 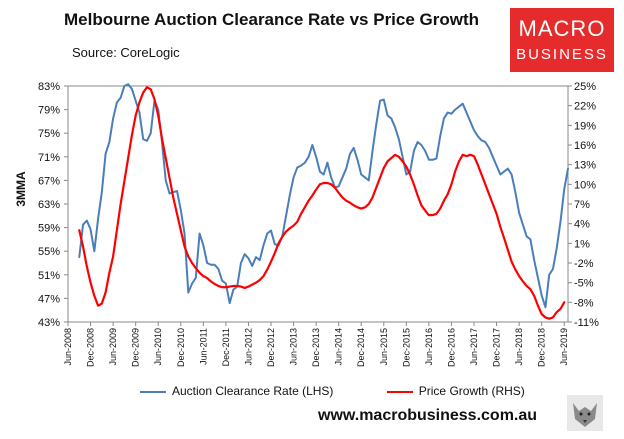 What do you see at coordinates (316, 347) in the screenshot?
I see `x-axis-tick-label: Dec-2013` at bounding box center [316, 347].